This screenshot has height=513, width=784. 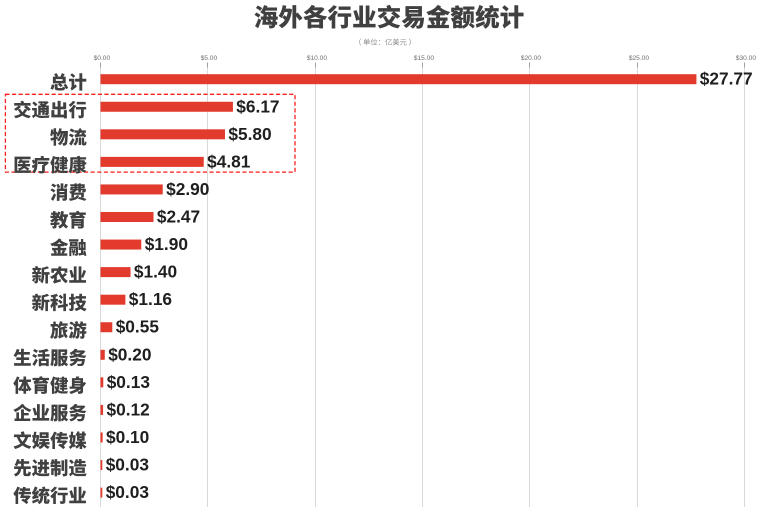 What do you see at coordinates (129, 354) in the screenshot?
I see `svg-text: $0.20` at bounding box center [129, 354].